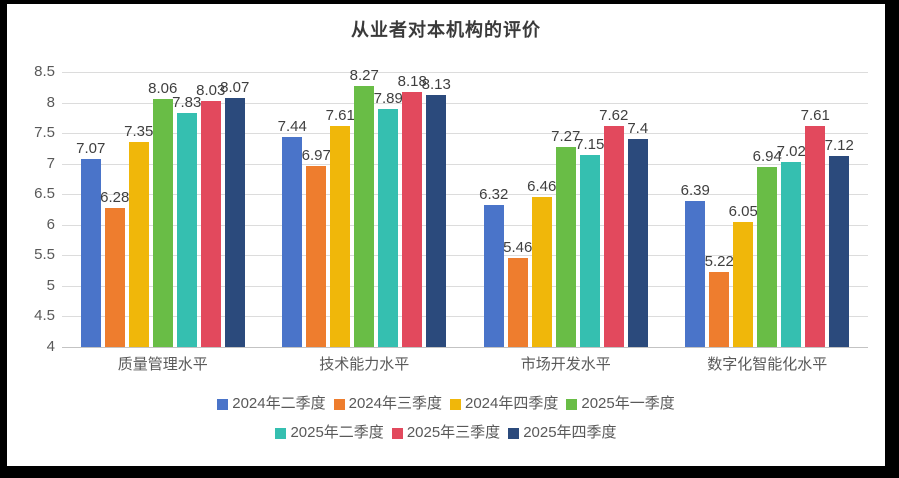 Image resolution: width=899 pixels, height=478 pixels. I want to click on legend-label: 2025年三季度, so click(453, 432).